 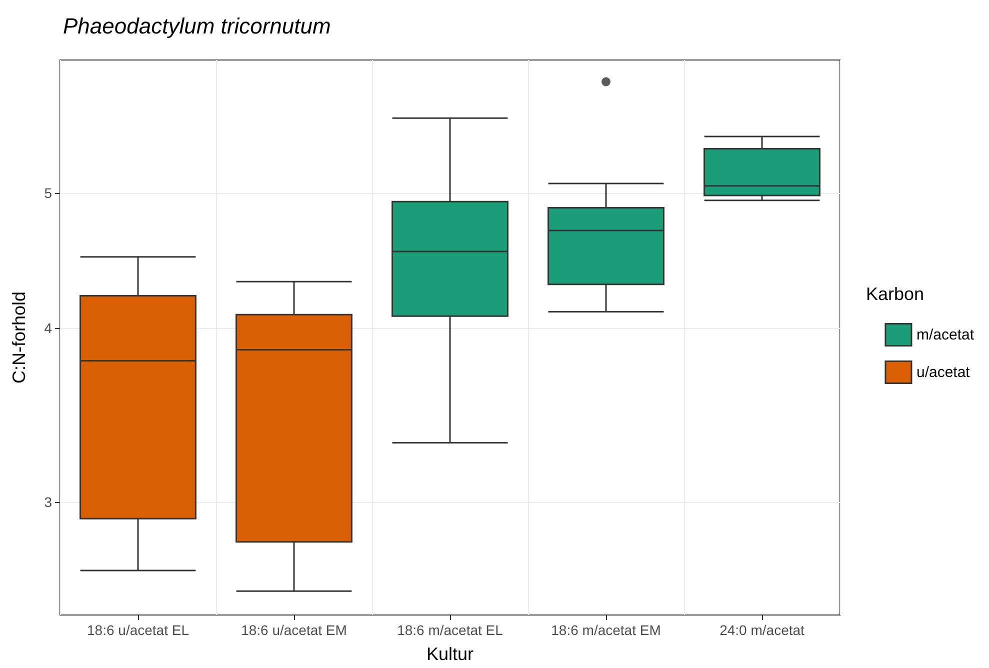 What do you see at coordinates (945, 335) in the screenshot?
I see `legend-label: m/acetat` at bounding box center [945, 335].